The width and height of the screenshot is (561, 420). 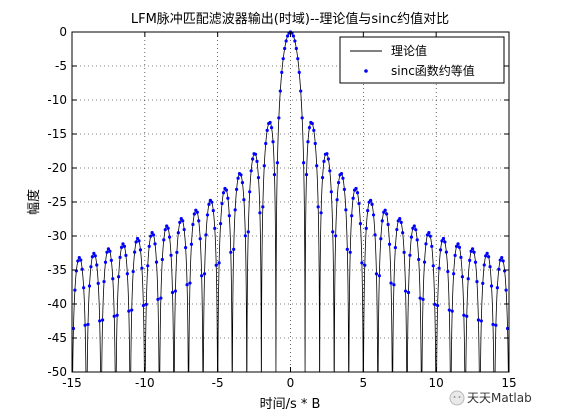 What do you see at coordinates (57, 100) in the screenshot?
I see `y-tick-label: -10` at bounding box center [57, 100].